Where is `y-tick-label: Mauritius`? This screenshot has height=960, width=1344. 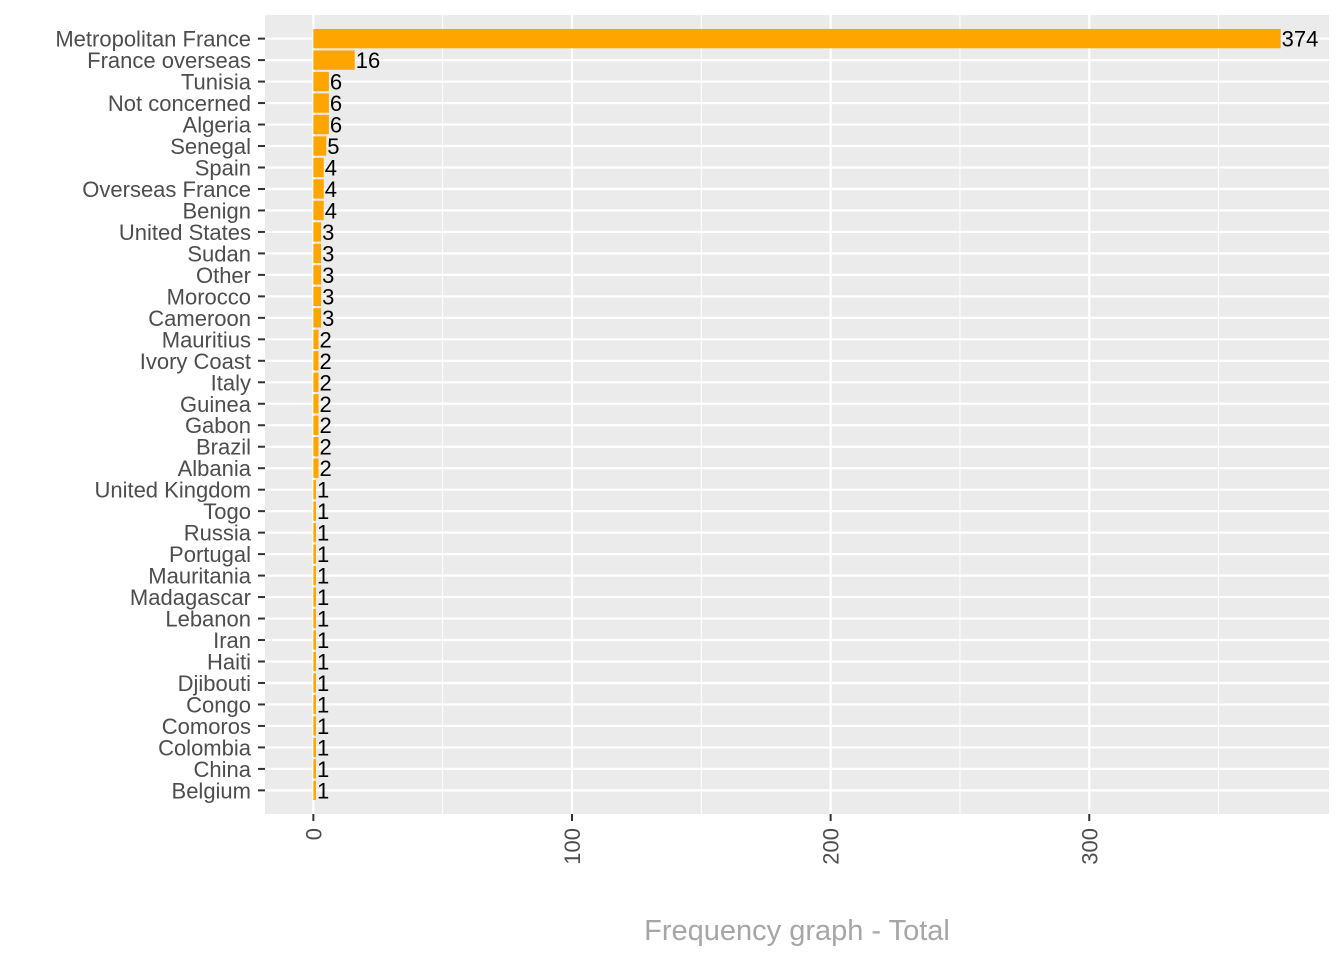
y-tick-label: Mauritius is located at coordinates (206, 339).